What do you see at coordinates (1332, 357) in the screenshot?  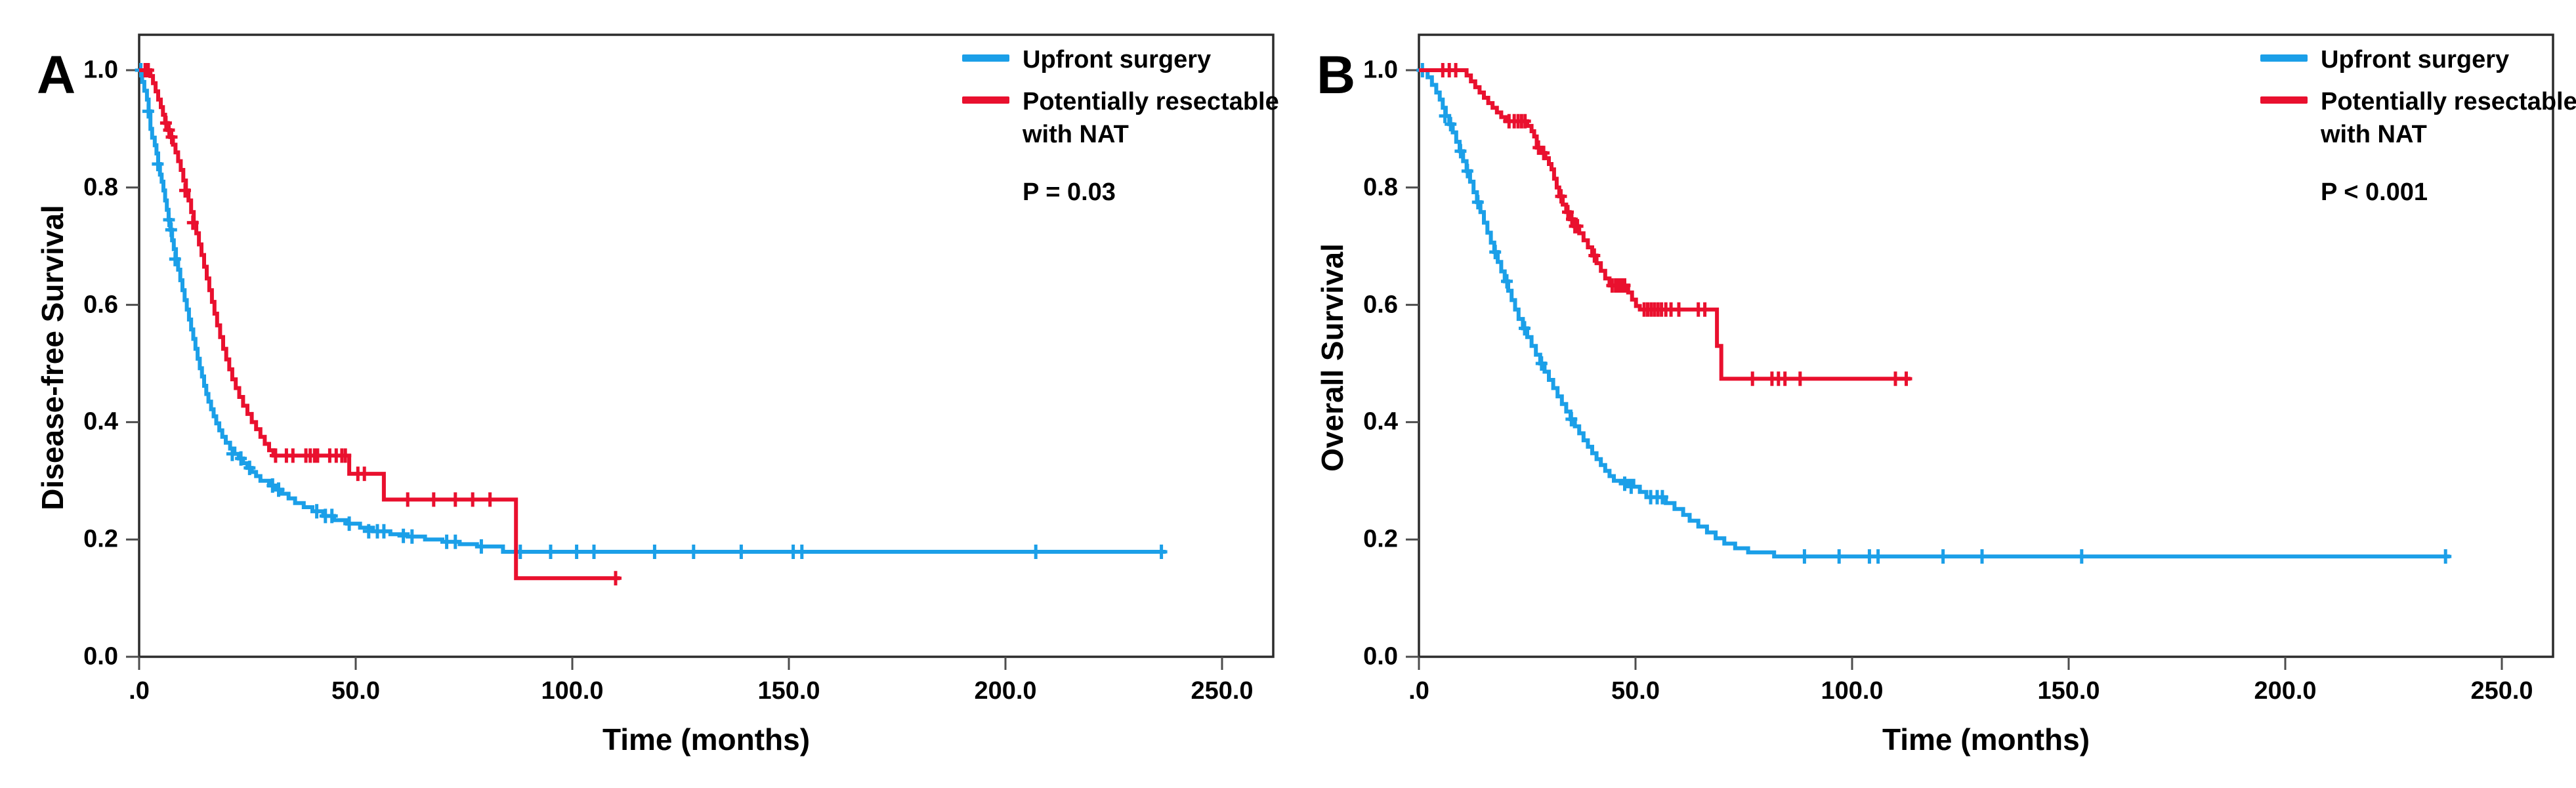 I see `panel-b-y-axis-title: Overall Survival` at bounding box center [1332, 357].